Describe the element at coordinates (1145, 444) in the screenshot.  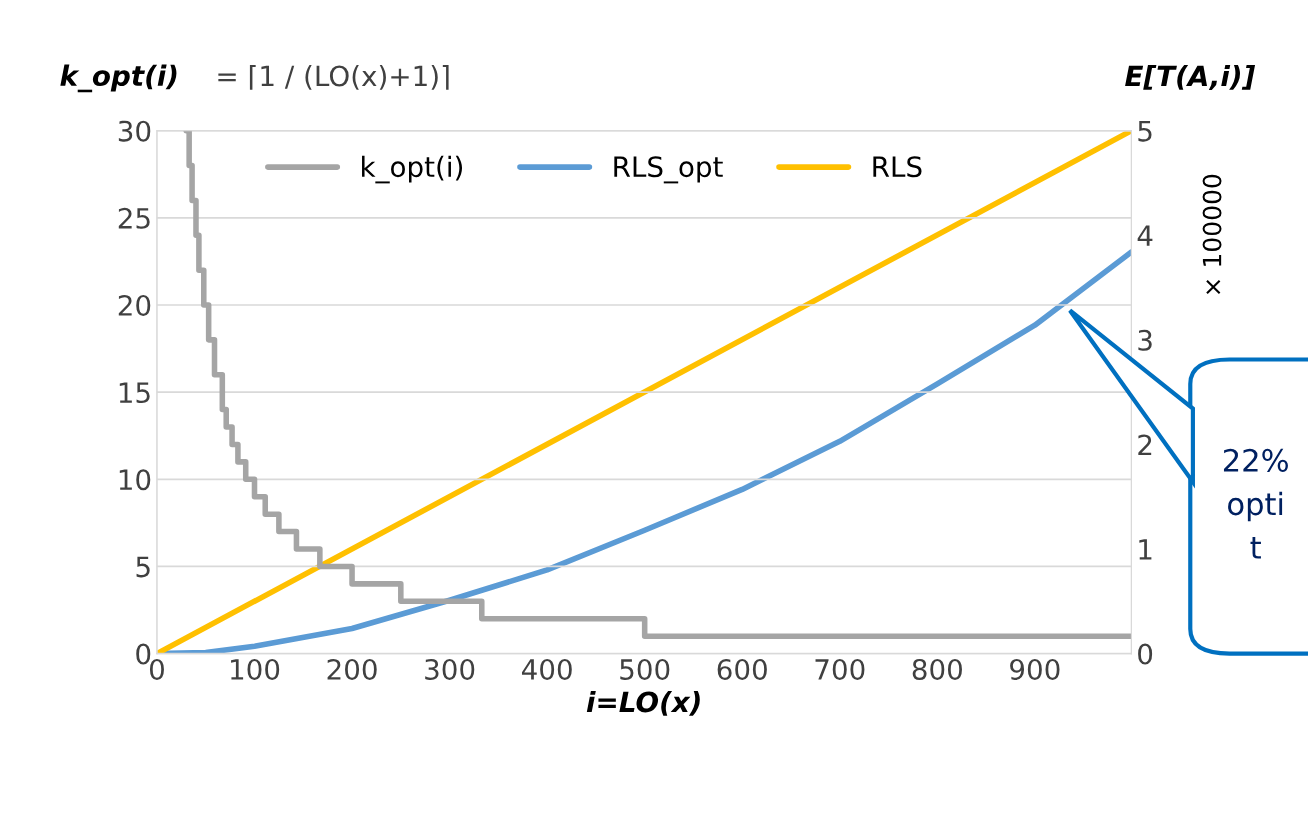
I see `y2-tick-label: 2` at that location.